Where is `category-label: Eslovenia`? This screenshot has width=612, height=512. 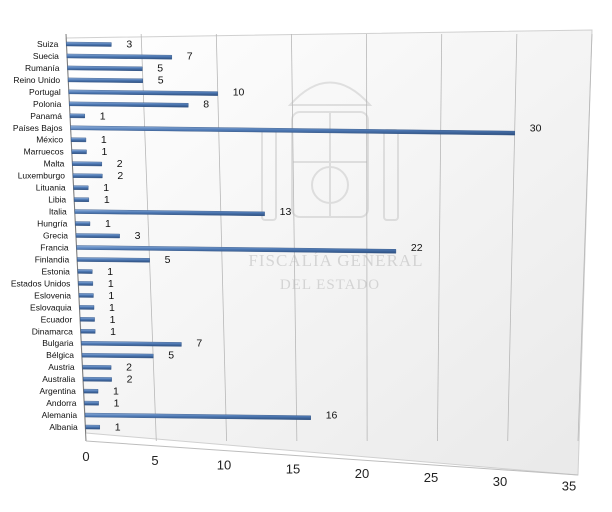
category-label: Eslovenia is located at coordinates (52, 295).